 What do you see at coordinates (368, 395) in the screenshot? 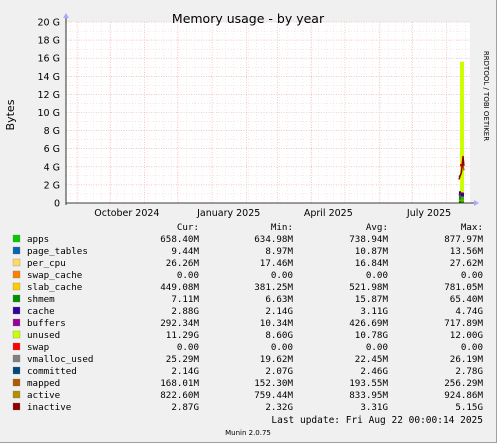
I see `legend-avg-active: 833.95M` at bounding box center [368, 395].